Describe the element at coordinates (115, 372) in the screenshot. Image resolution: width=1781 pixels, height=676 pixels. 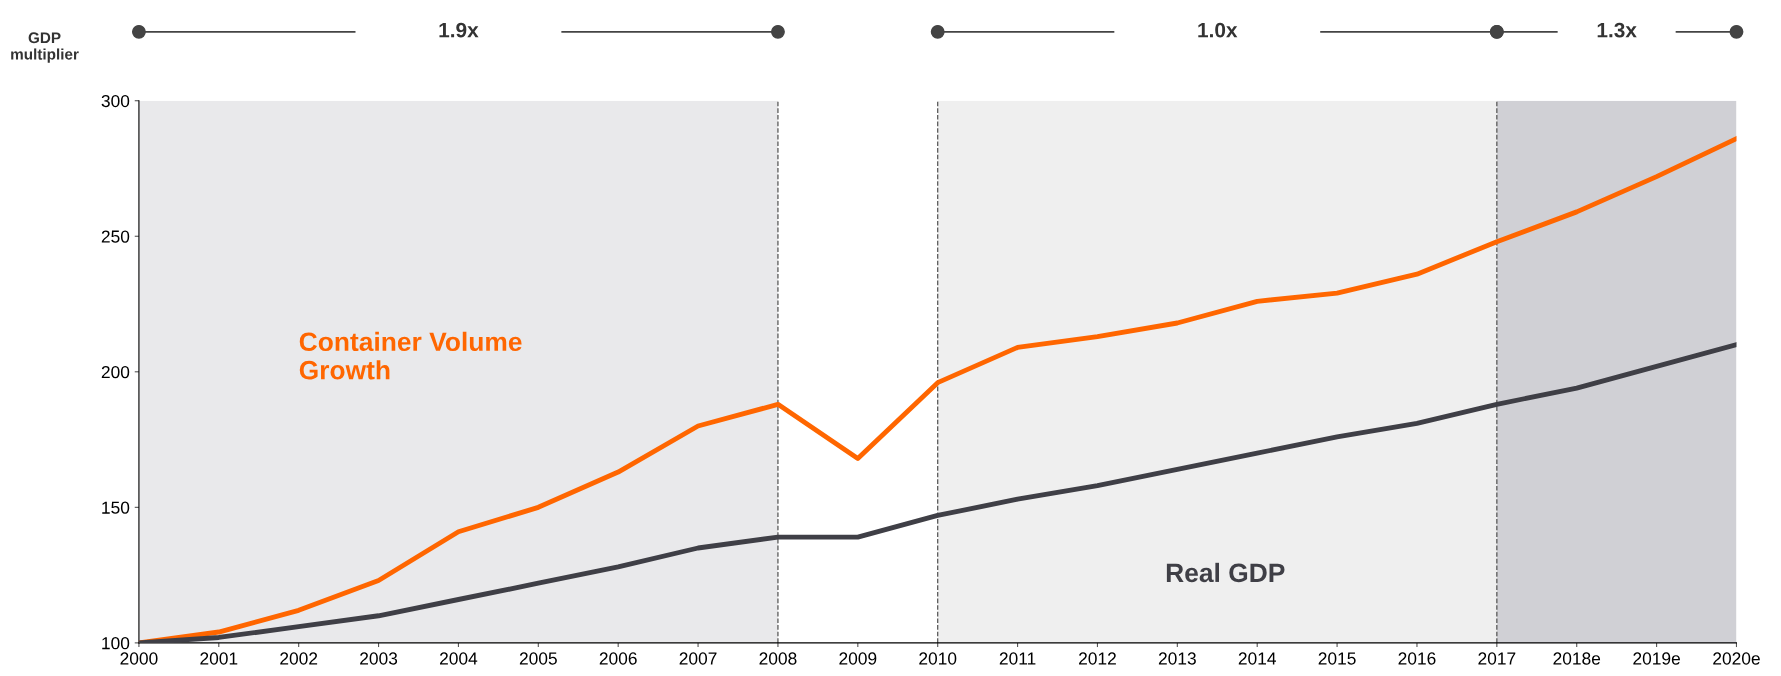
I see `y-tick-label: 200` at that location.